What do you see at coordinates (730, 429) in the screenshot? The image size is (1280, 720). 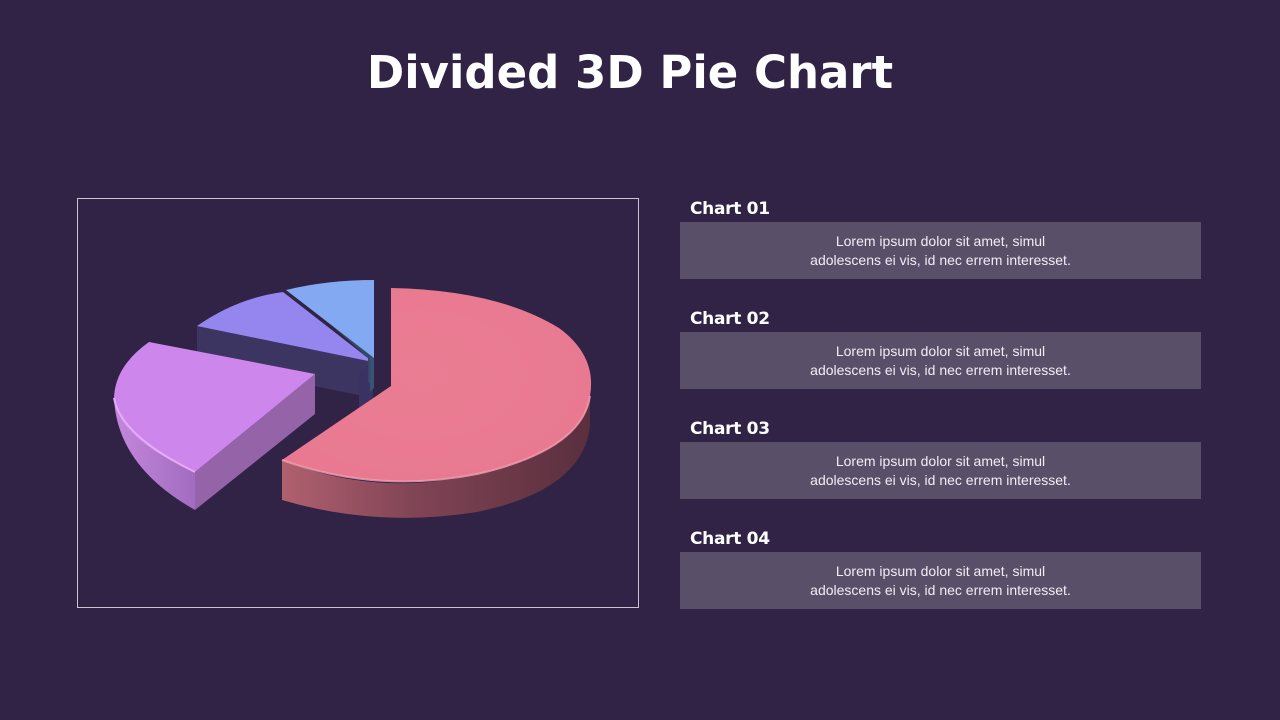 I see `chart-item-label: Chart 03` at bounding box center [730, 429].